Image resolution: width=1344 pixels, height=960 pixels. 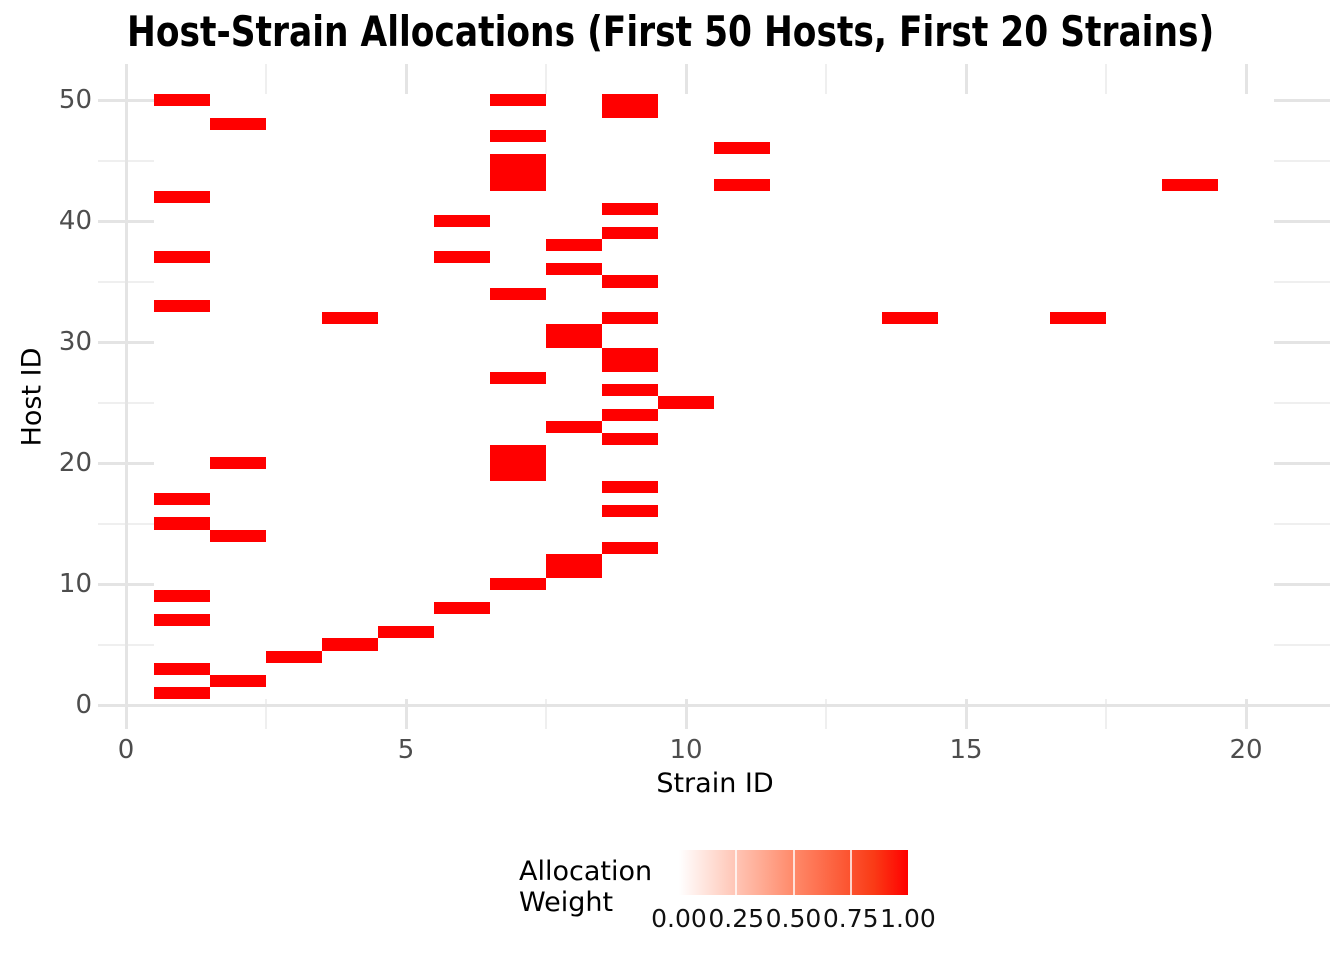 I want to click on y-tick-label: 50, so click(x=75, y=100).